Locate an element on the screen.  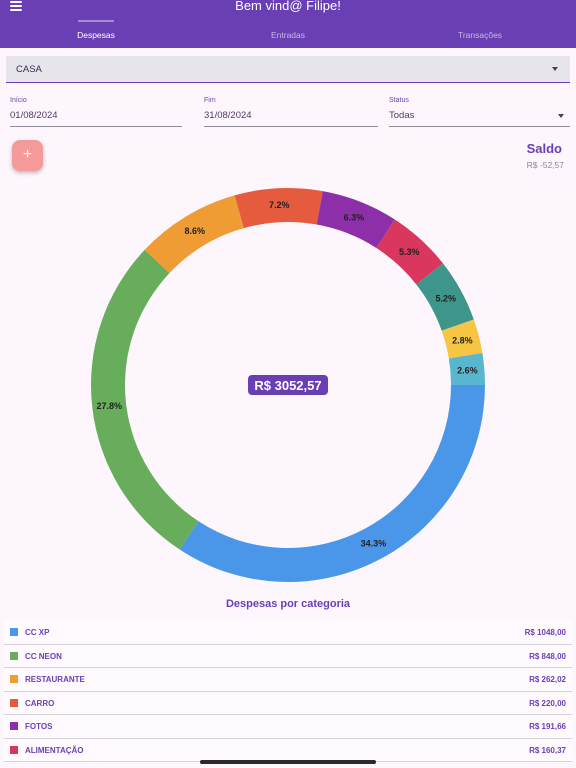
active-tab-indicator is located at coordinates (96, 21).